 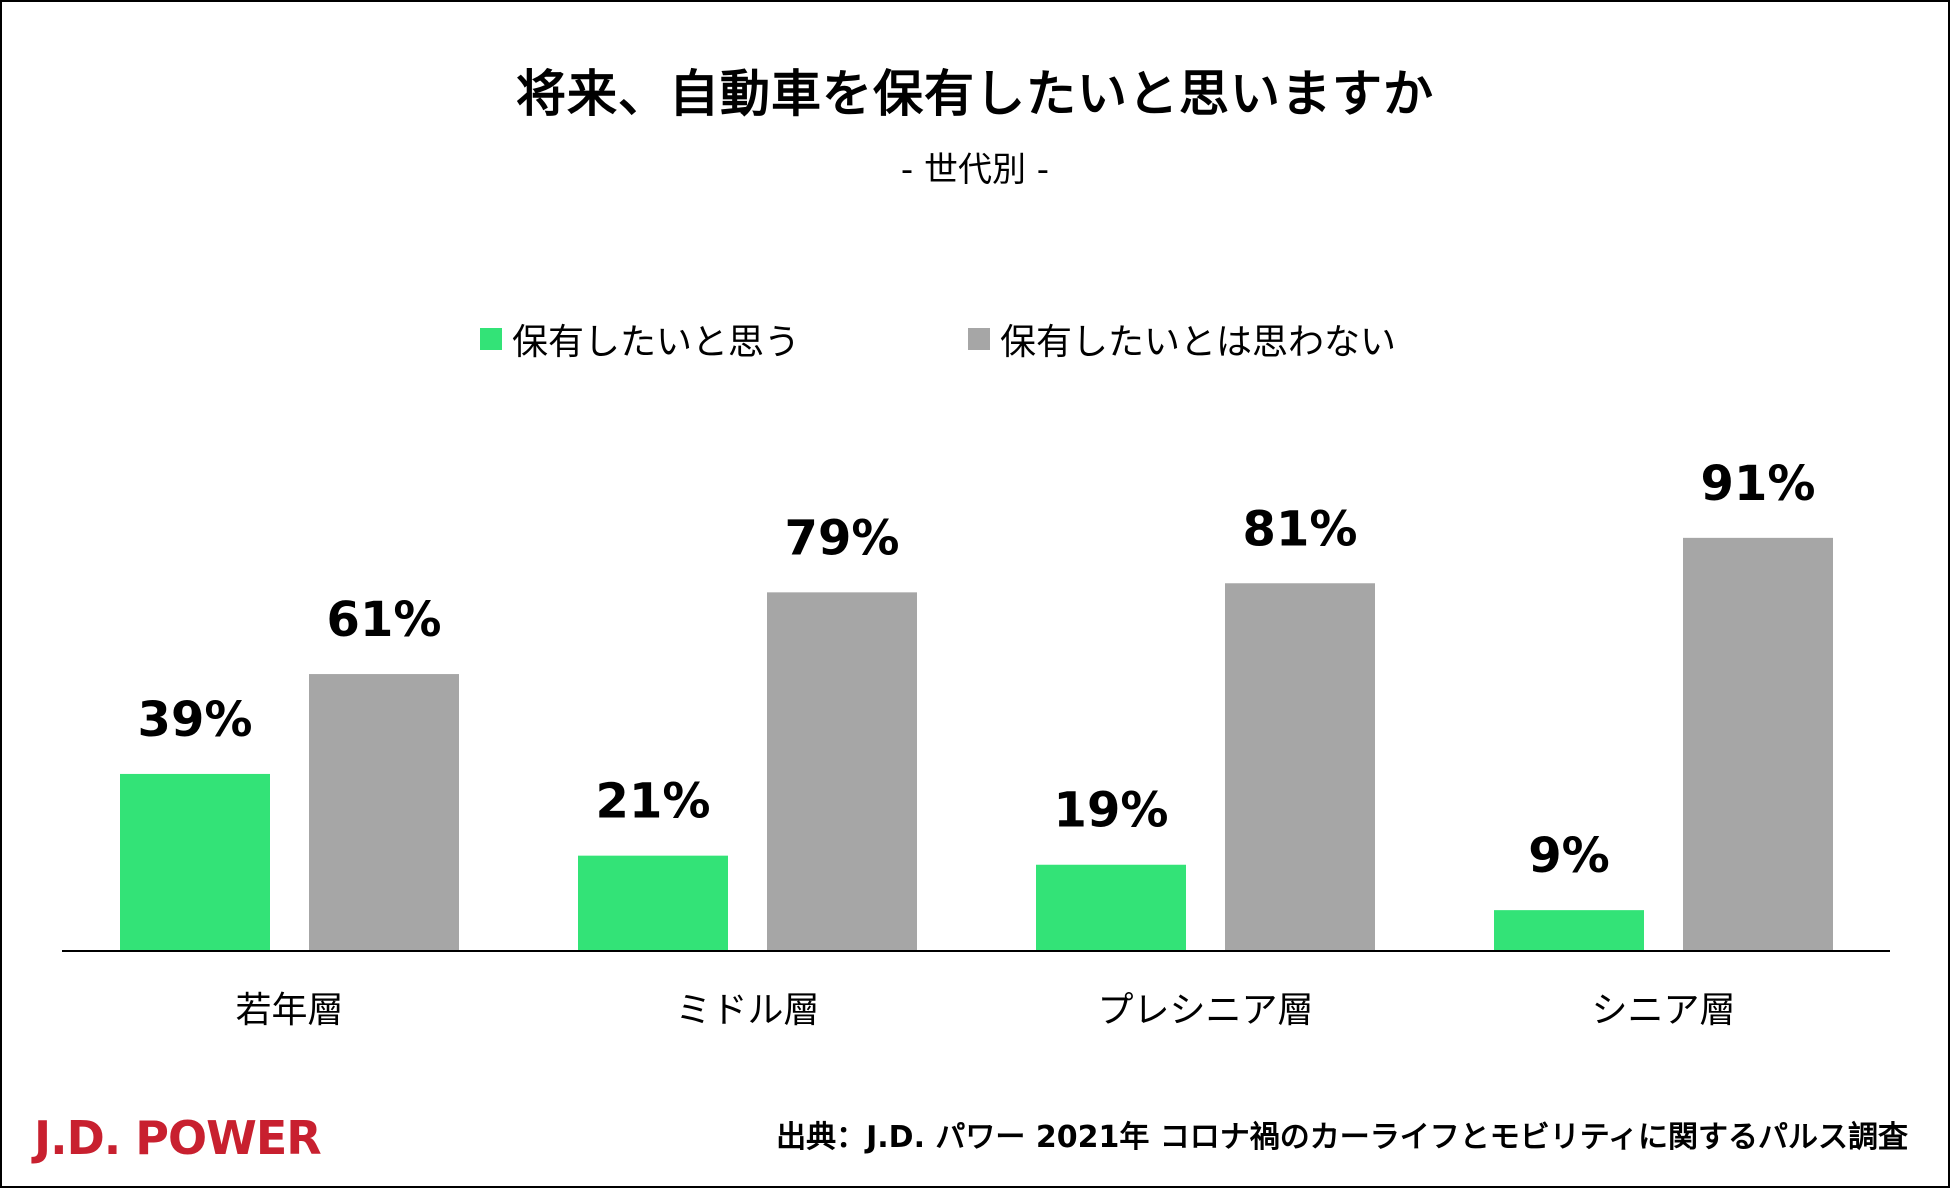 I want to click on value-label-not-want-0: 61%, so click(x=384, y=620).